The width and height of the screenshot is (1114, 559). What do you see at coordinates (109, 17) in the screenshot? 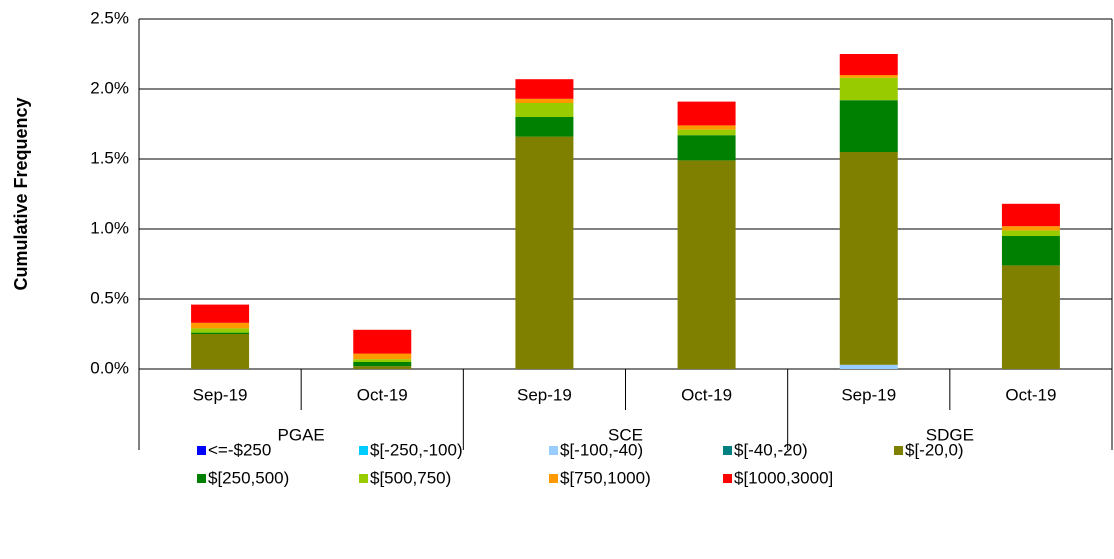
I see `y-tick-label: 2.5%` at bounding box center [109, 17].